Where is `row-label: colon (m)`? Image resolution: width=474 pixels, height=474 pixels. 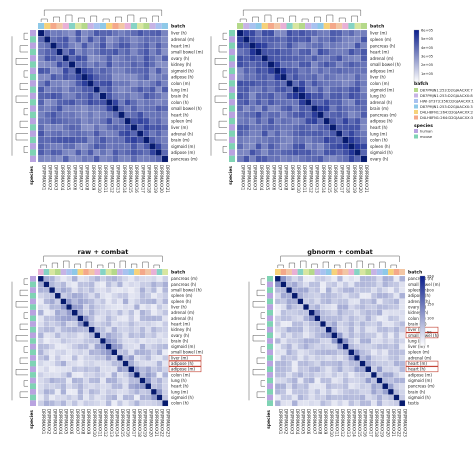
row-label: colon (m) is located at coordinates (180, 83).